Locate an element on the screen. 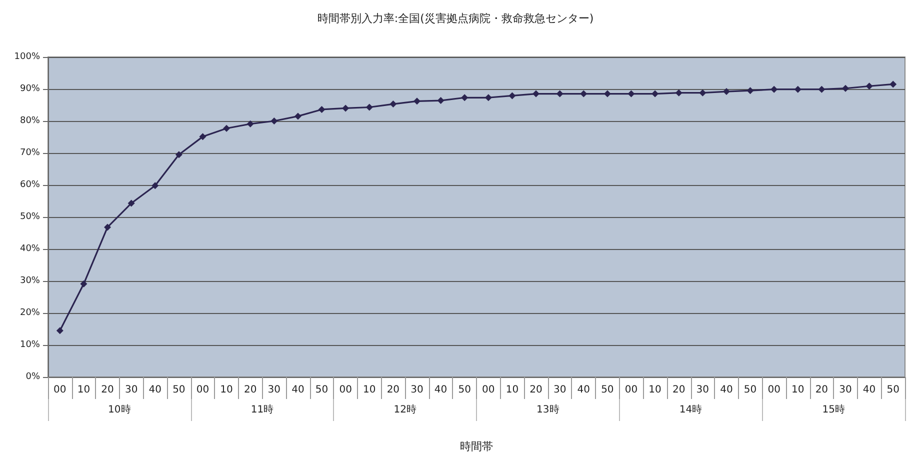  y-tick-label: 30% is located at coordinates (30, 281).